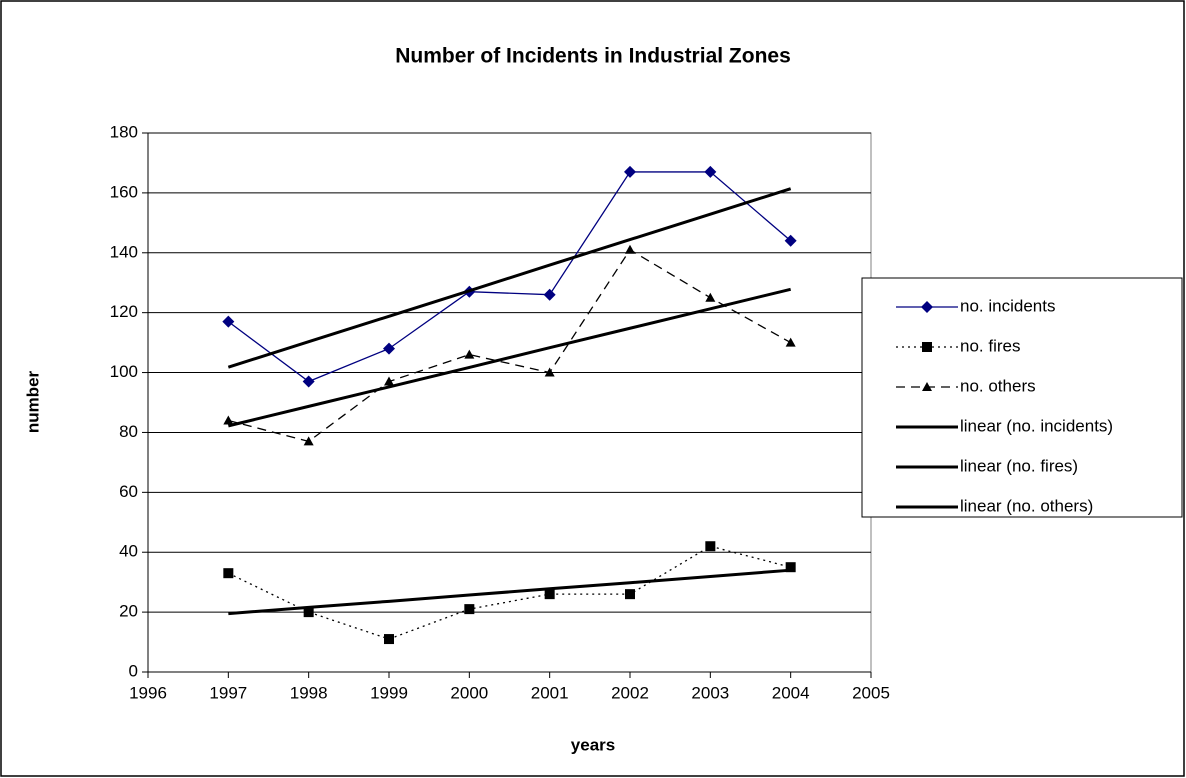 The image size is (1186, 778). I want to click on legend-label: linear (no. others), so click(1026, 505).